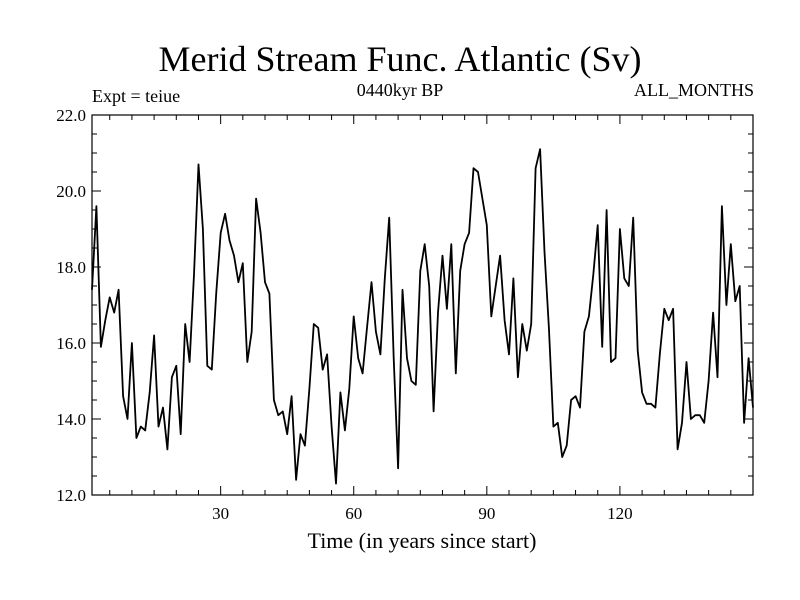  Describe the element at coordinates (136, 96) in the screenshot. I see `experiment-label: Expt = teiue` at that location.